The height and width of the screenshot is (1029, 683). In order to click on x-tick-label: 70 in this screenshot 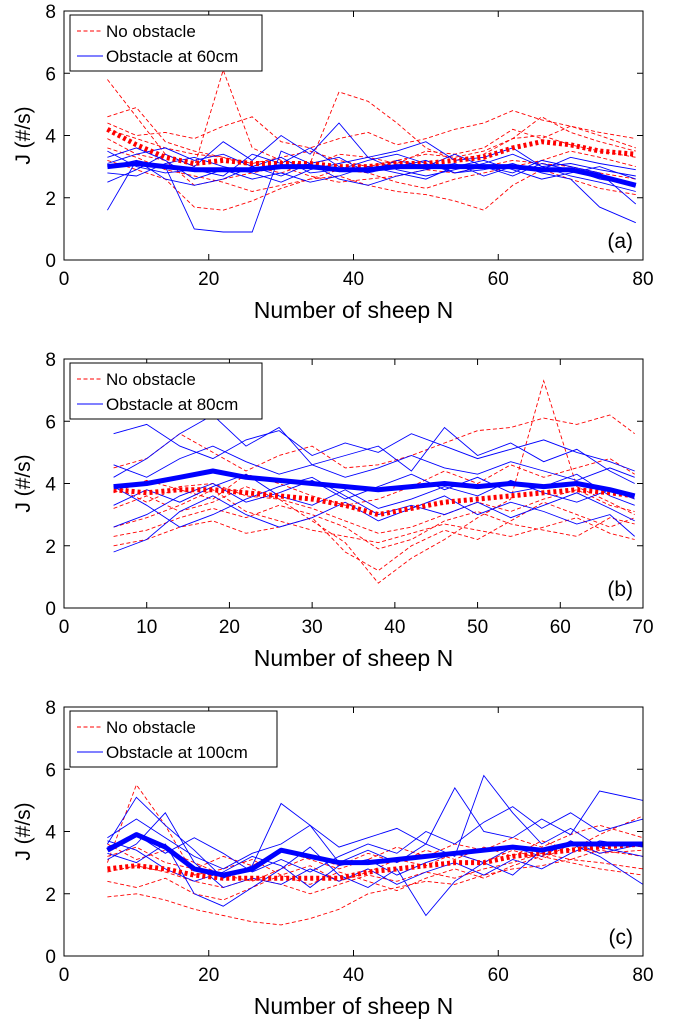, I will do `click(642, 627)`.